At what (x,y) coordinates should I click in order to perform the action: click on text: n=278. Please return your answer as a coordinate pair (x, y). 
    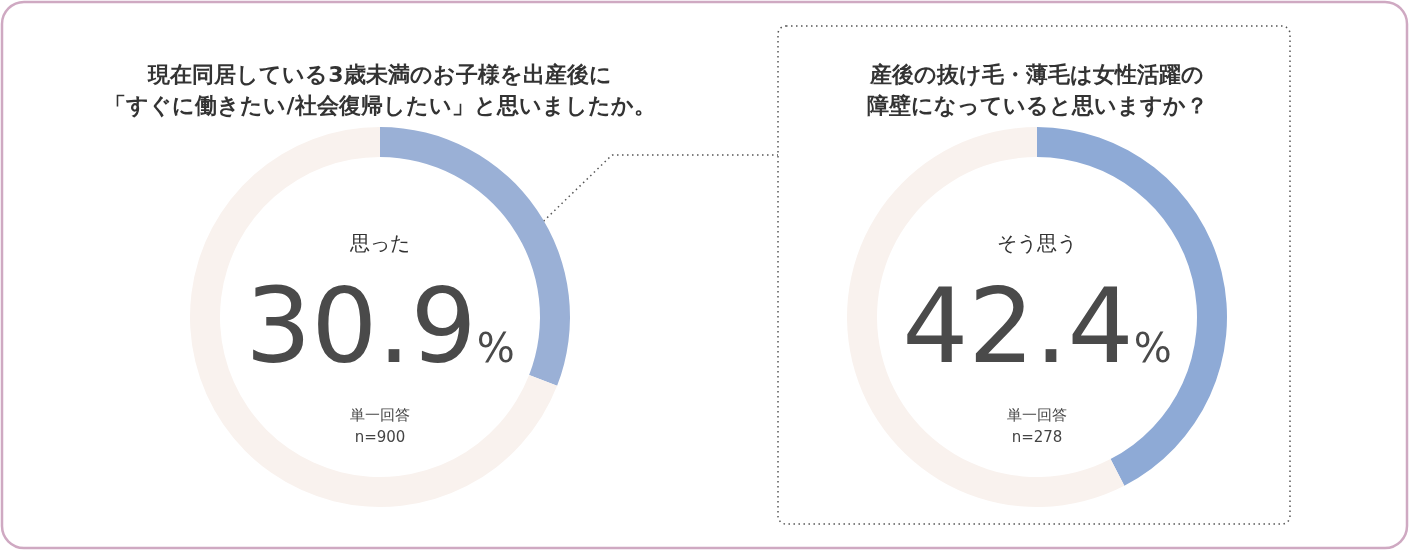
    Looking at the image, I should click on (1037, 437).